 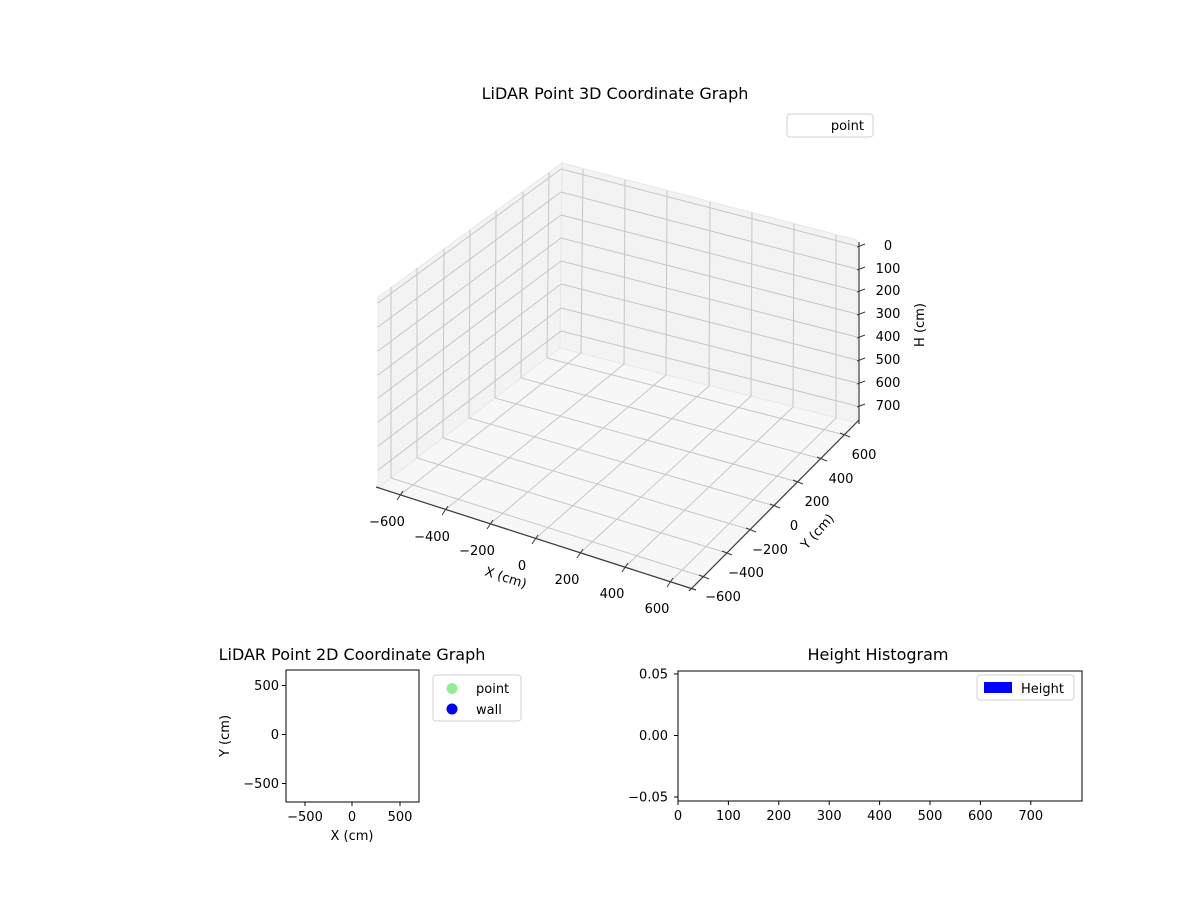 I want to click on plot3d-y-tick-label: 0, so click(x=794, y=526).